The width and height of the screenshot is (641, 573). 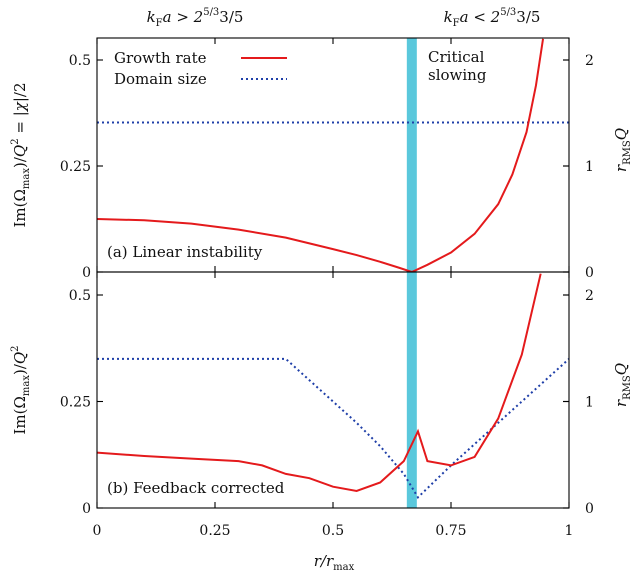 What do you see at coordinates (200, 68) in the screenshot?
I see `legend: Growth rate Domain size` at bounding box center [200, 68].